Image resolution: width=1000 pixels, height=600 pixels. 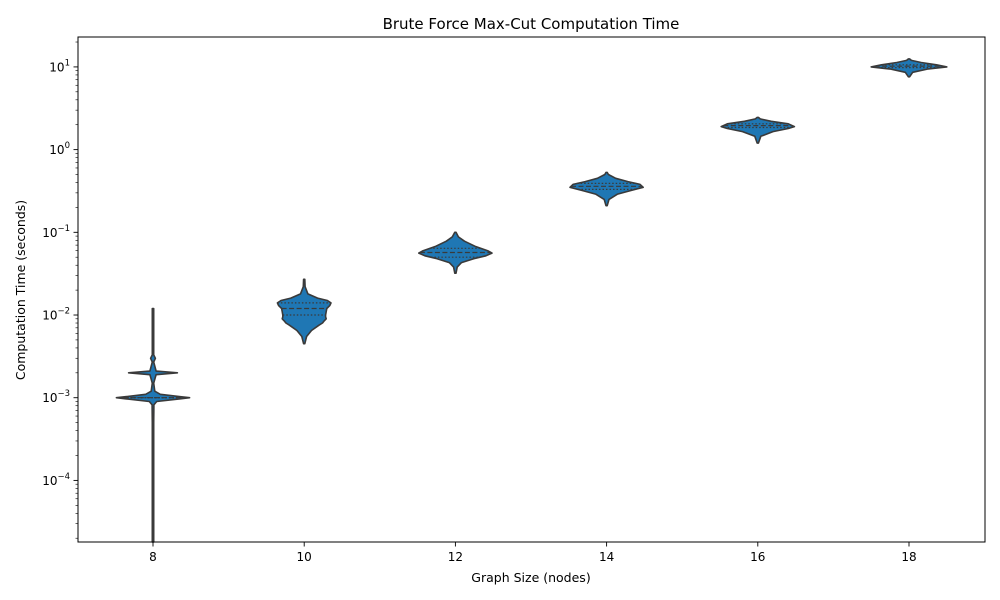 I want to click on x-tick-label-14: 14, so click(x=606, y=557).